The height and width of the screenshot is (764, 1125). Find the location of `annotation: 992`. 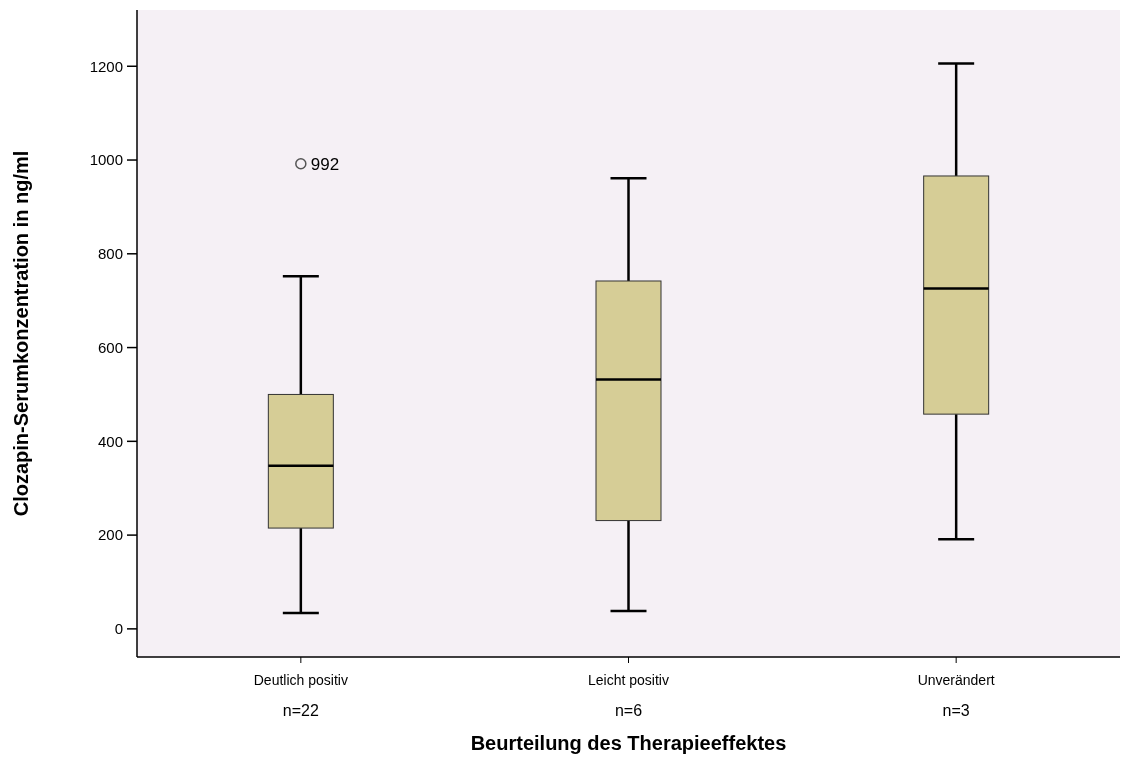

annotation: 992 is located at coordinates (325, 164).